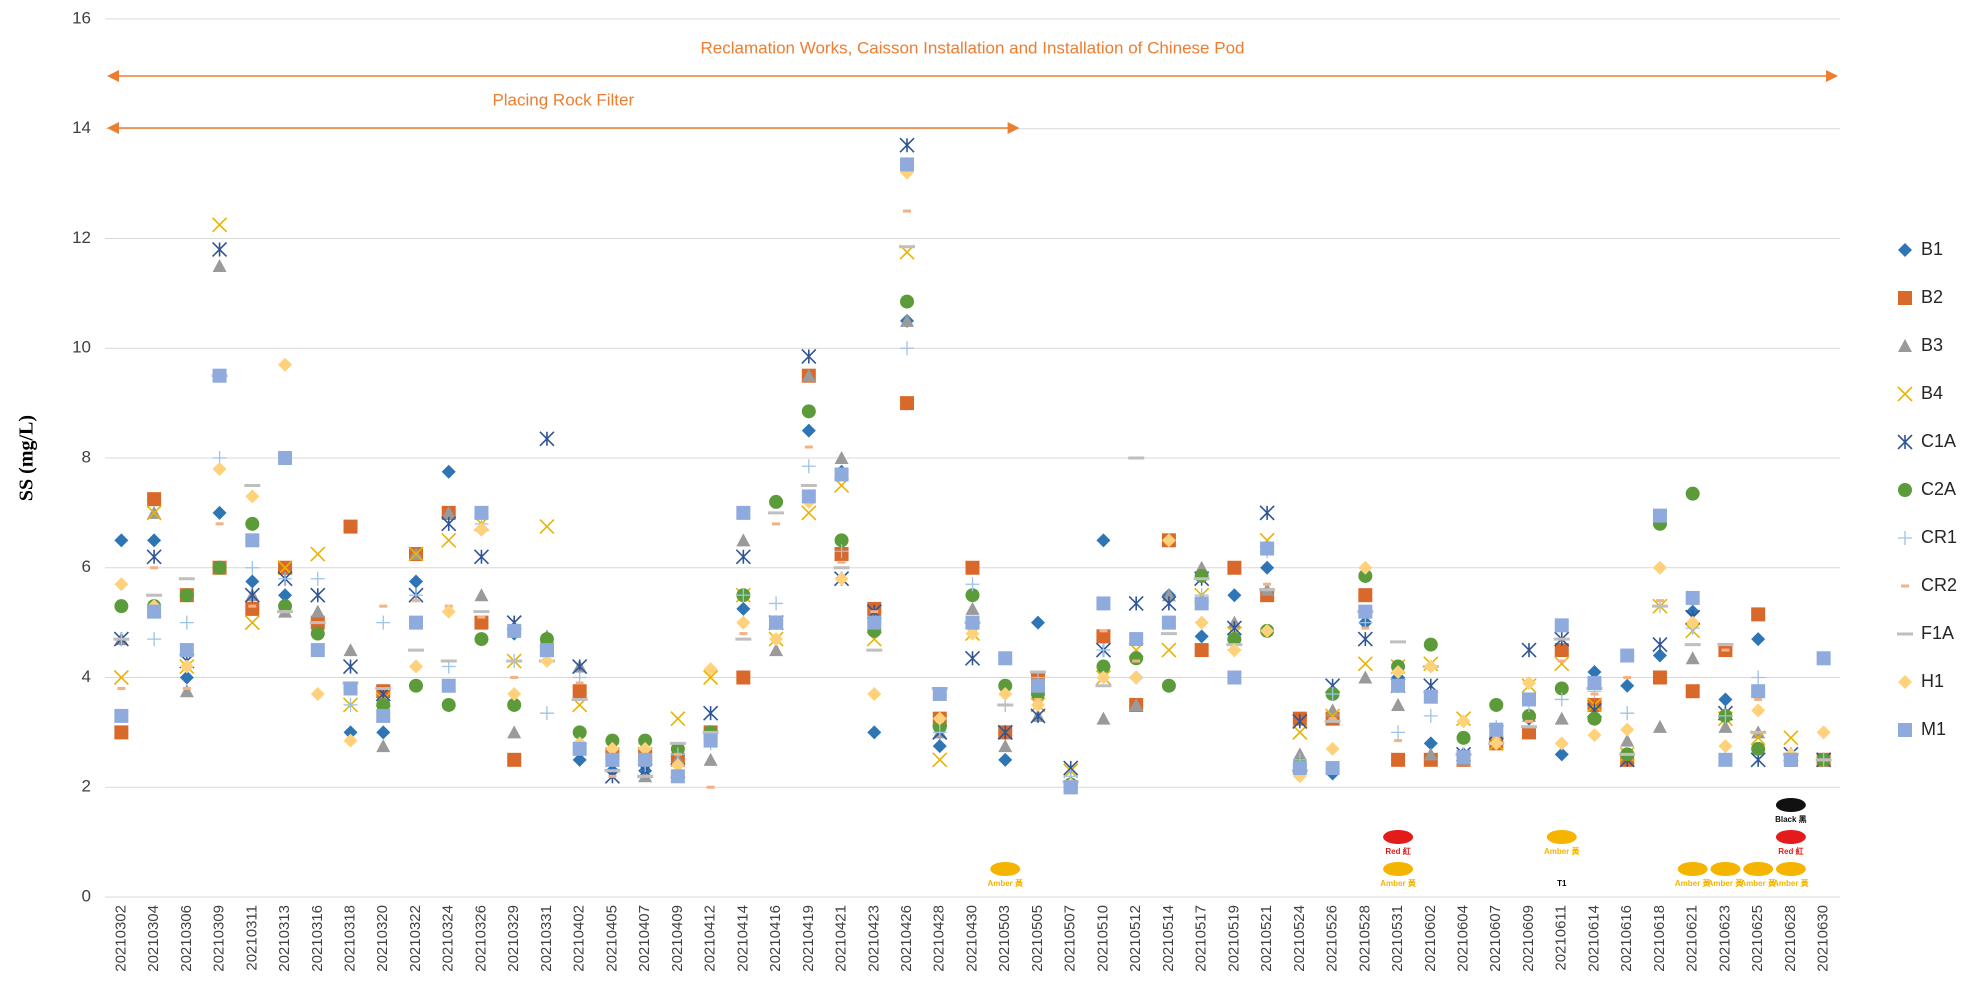 This screenshot has height=1001, width=1977. I want to click on x-tick-label: 20210313, so click(284, 938).